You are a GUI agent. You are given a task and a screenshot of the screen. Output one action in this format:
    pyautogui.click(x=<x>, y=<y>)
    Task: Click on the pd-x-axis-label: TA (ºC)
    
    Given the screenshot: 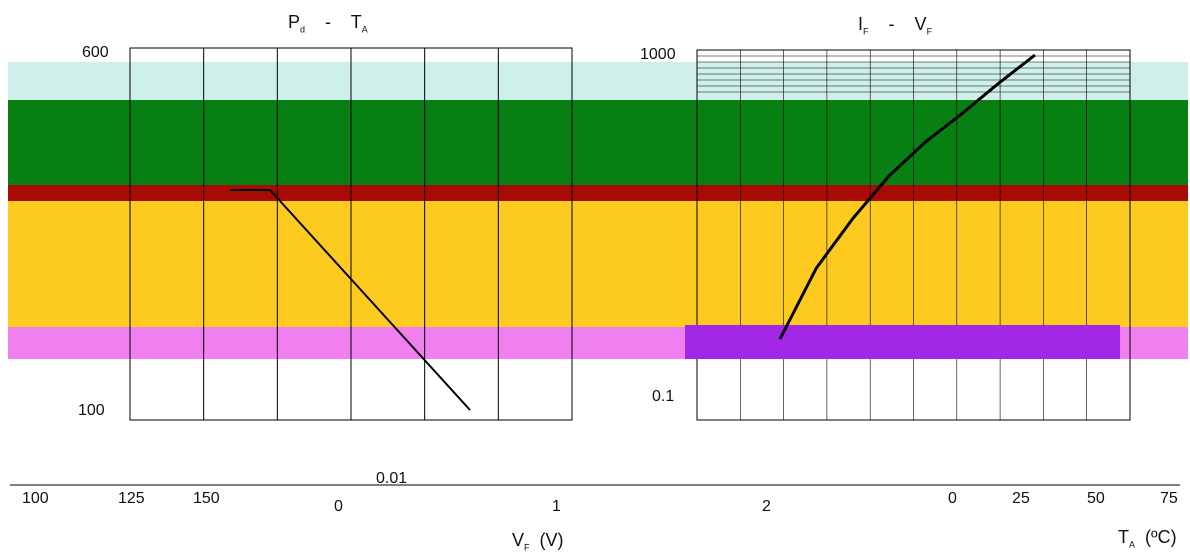 What is the action you would take?
    pyautogui.click(x=1147, y=538)
    